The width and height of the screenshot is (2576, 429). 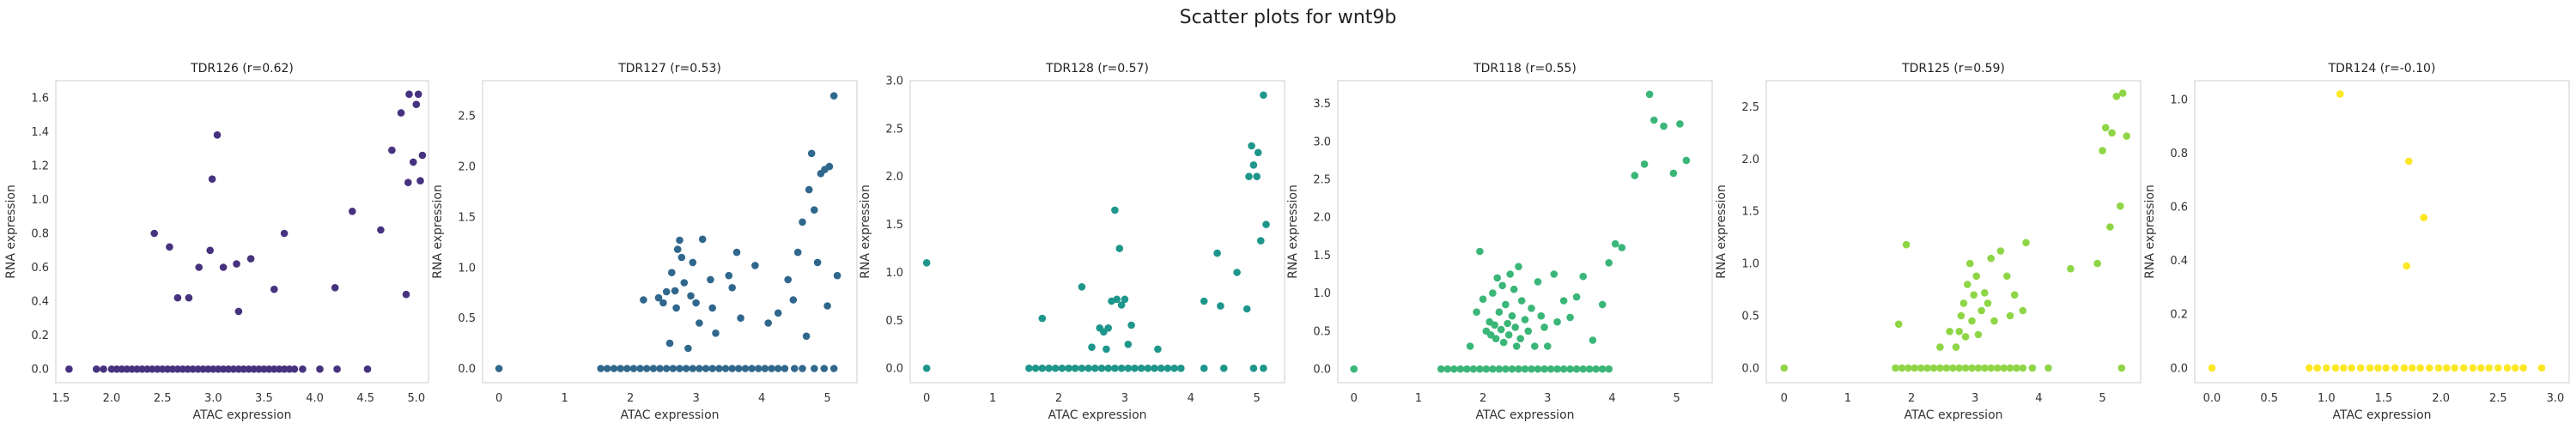 What do you see at coordinates (163, 398) in the screenshot?
I see `x-tick-label: 2.5` at bounding box center [163, 398].